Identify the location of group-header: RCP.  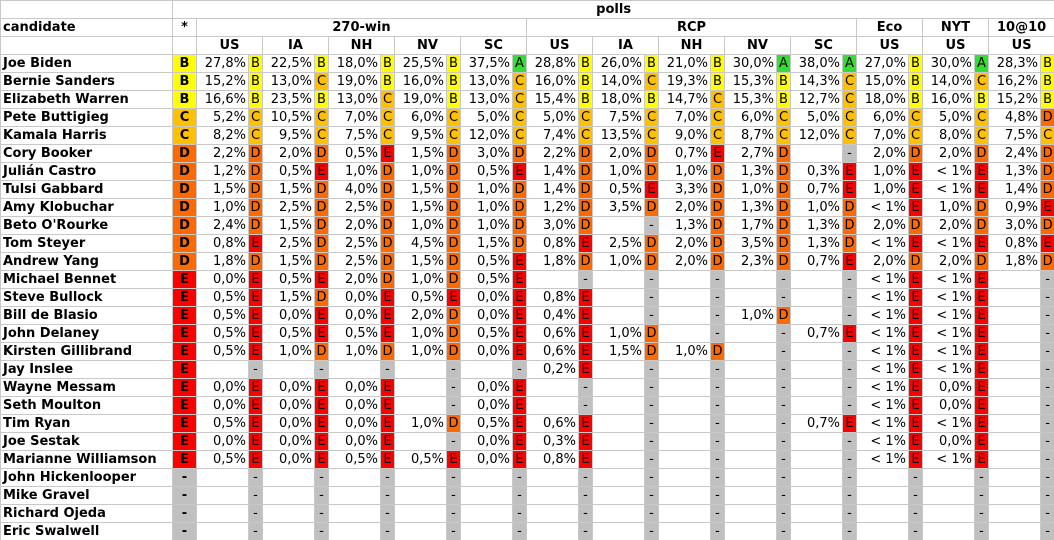
(691, 27).